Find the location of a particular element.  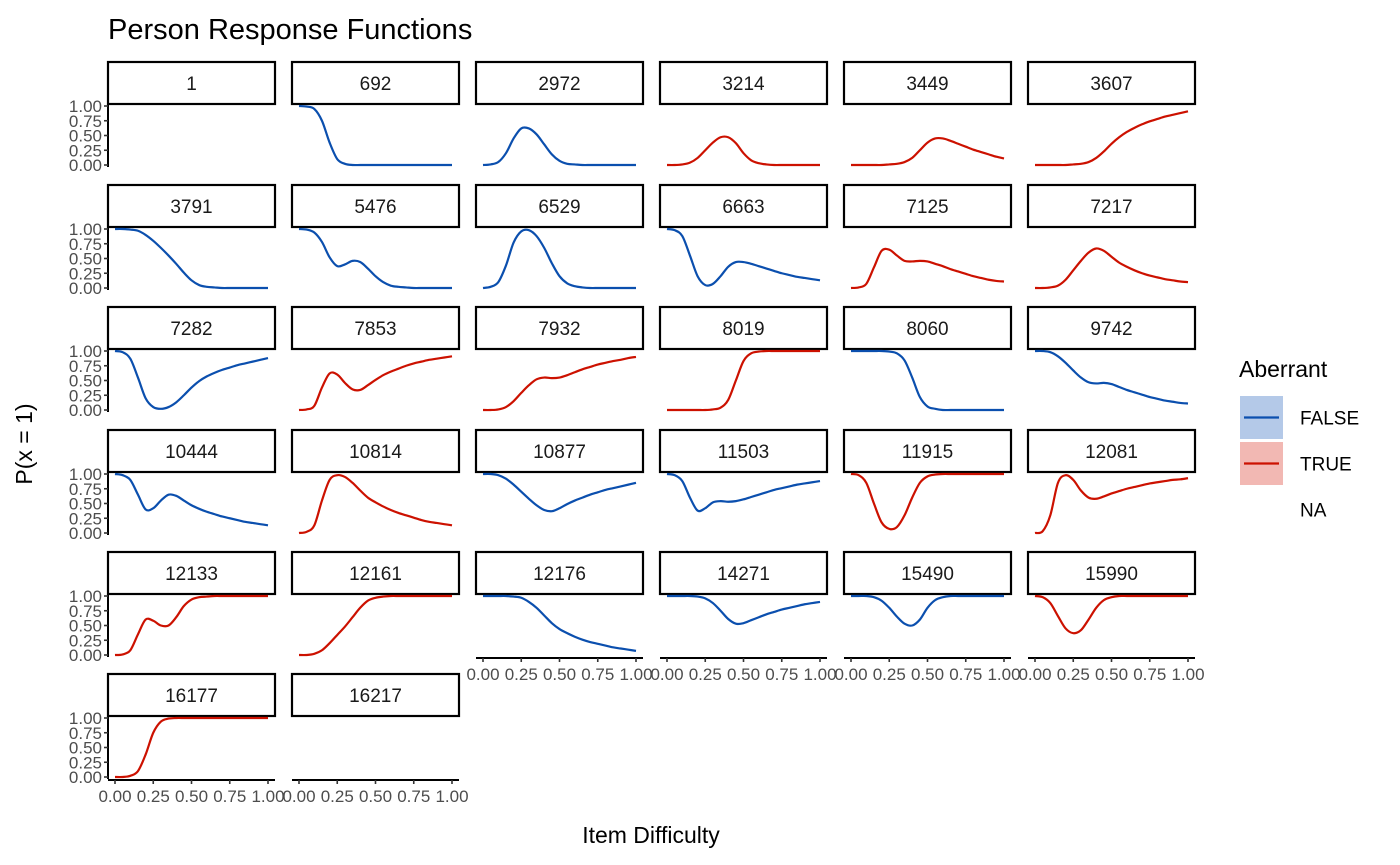

facet-panel-12133: 12133 0.000.250.500.751.00 is located at coordinates (173, 607).